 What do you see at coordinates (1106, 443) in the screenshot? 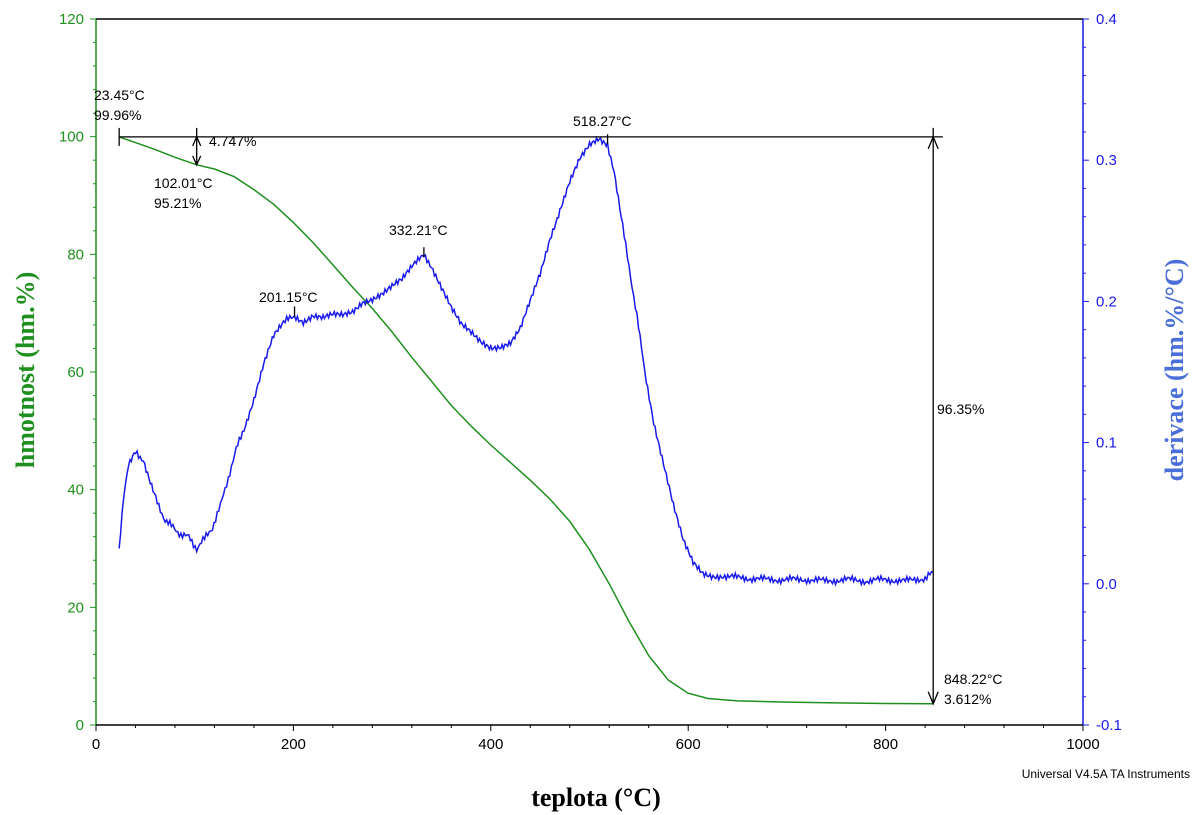
I see `y-right-tick-label: 0.1` at bounding box center [1106, 443].